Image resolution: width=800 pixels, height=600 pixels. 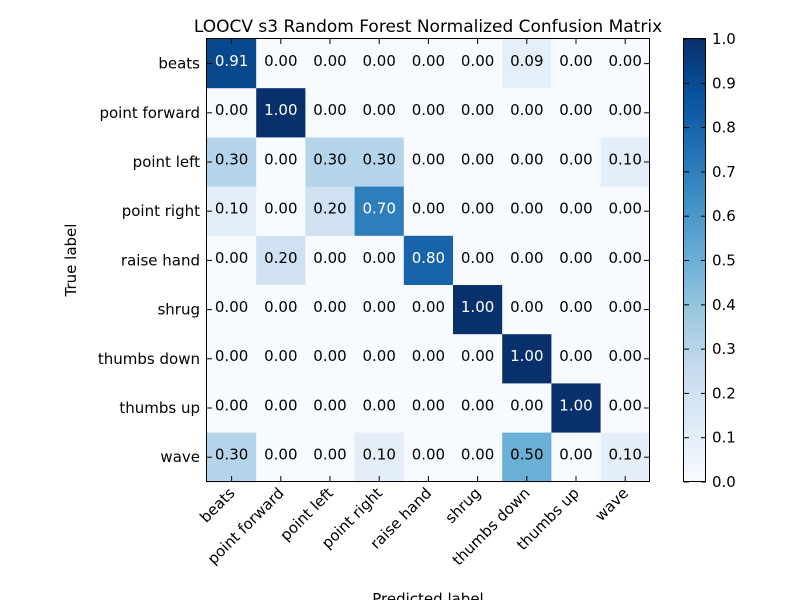 I want to click on cell-value-r1-c5: 0.00, so click(x=477, y=110).